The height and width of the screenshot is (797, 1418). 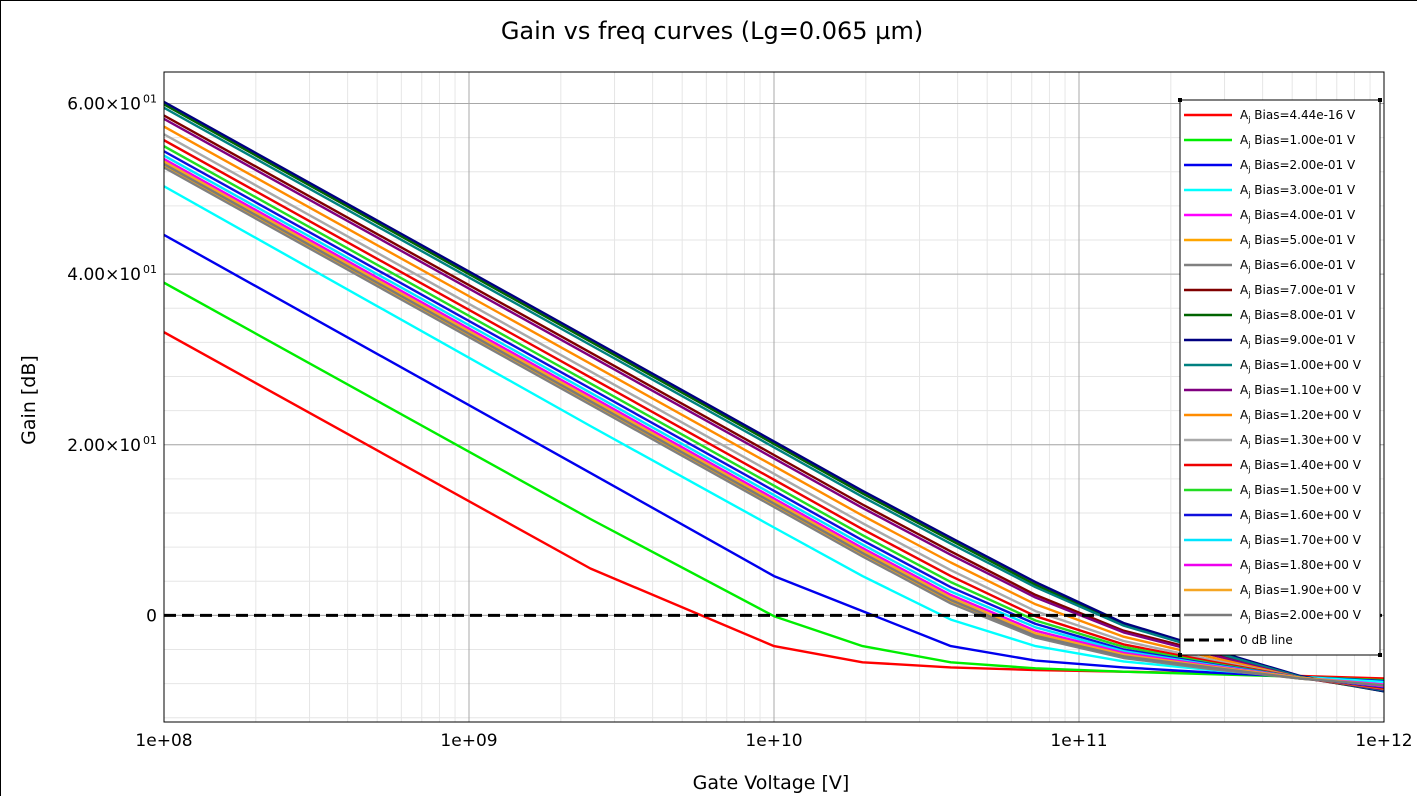 I want to click on legend-box, so click(x=1280, y=377).